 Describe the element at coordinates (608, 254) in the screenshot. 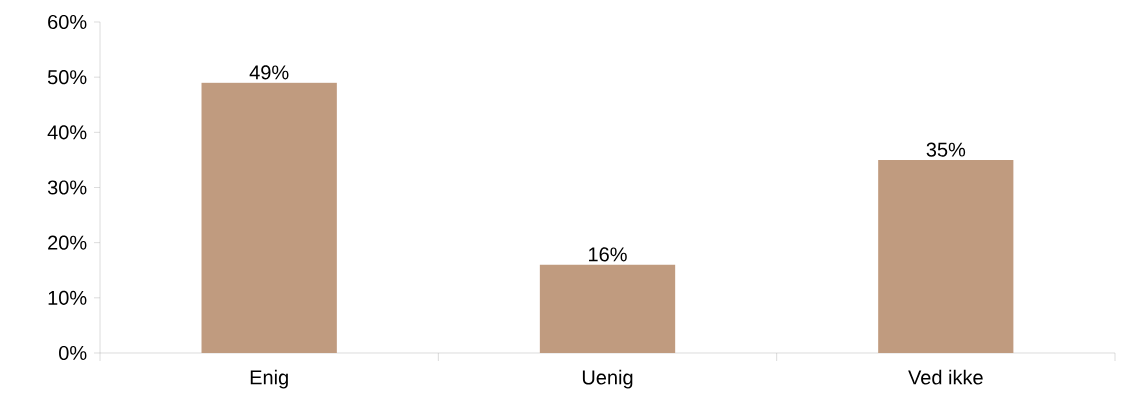

I see `data-label: 16%` at that location.